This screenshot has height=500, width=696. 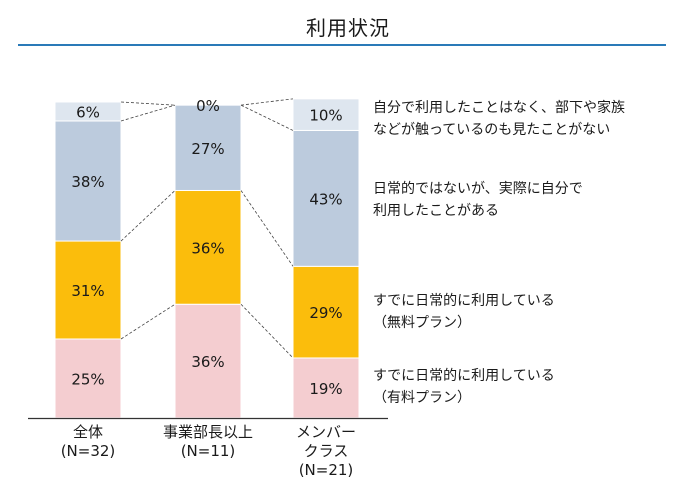 I want to click on category-label-line: メンバー, so click(x=325, y=432).